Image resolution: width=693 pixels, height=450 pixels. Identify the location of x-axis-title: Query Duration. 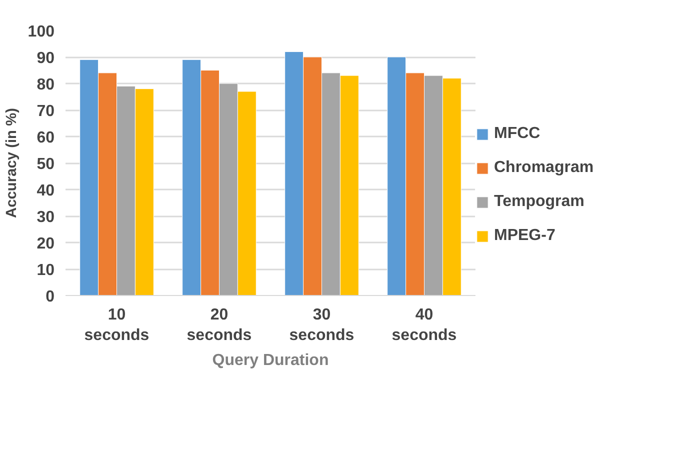
(270, 360).